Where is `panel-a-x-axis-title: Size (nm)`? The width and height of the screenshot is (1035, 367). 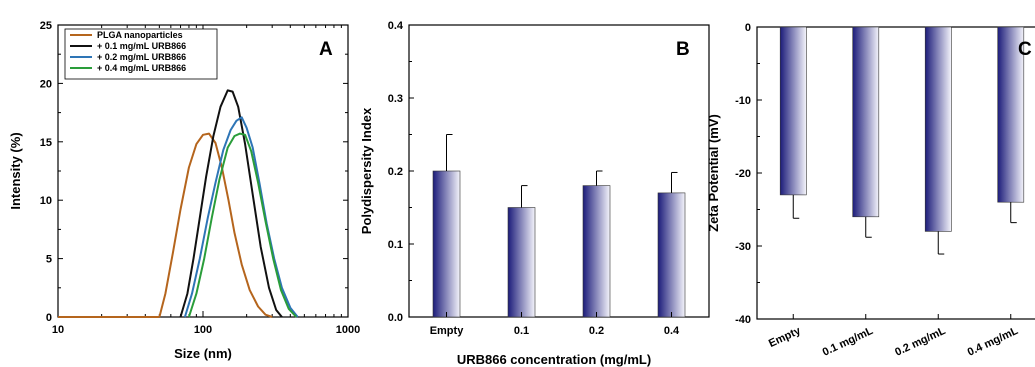
panel-a-x-axis-title: Size (nm) is located at coordinates (203, 353).